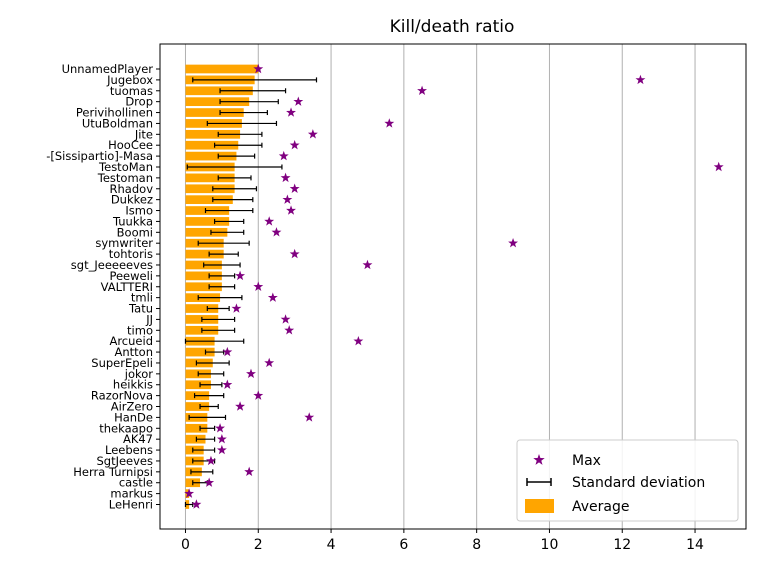 The height and width of the screenshot is (580, 768). Describe the element at coordinates (129, 80) in the screenshot. I see `y-tick-label: Jugebox` at that location.